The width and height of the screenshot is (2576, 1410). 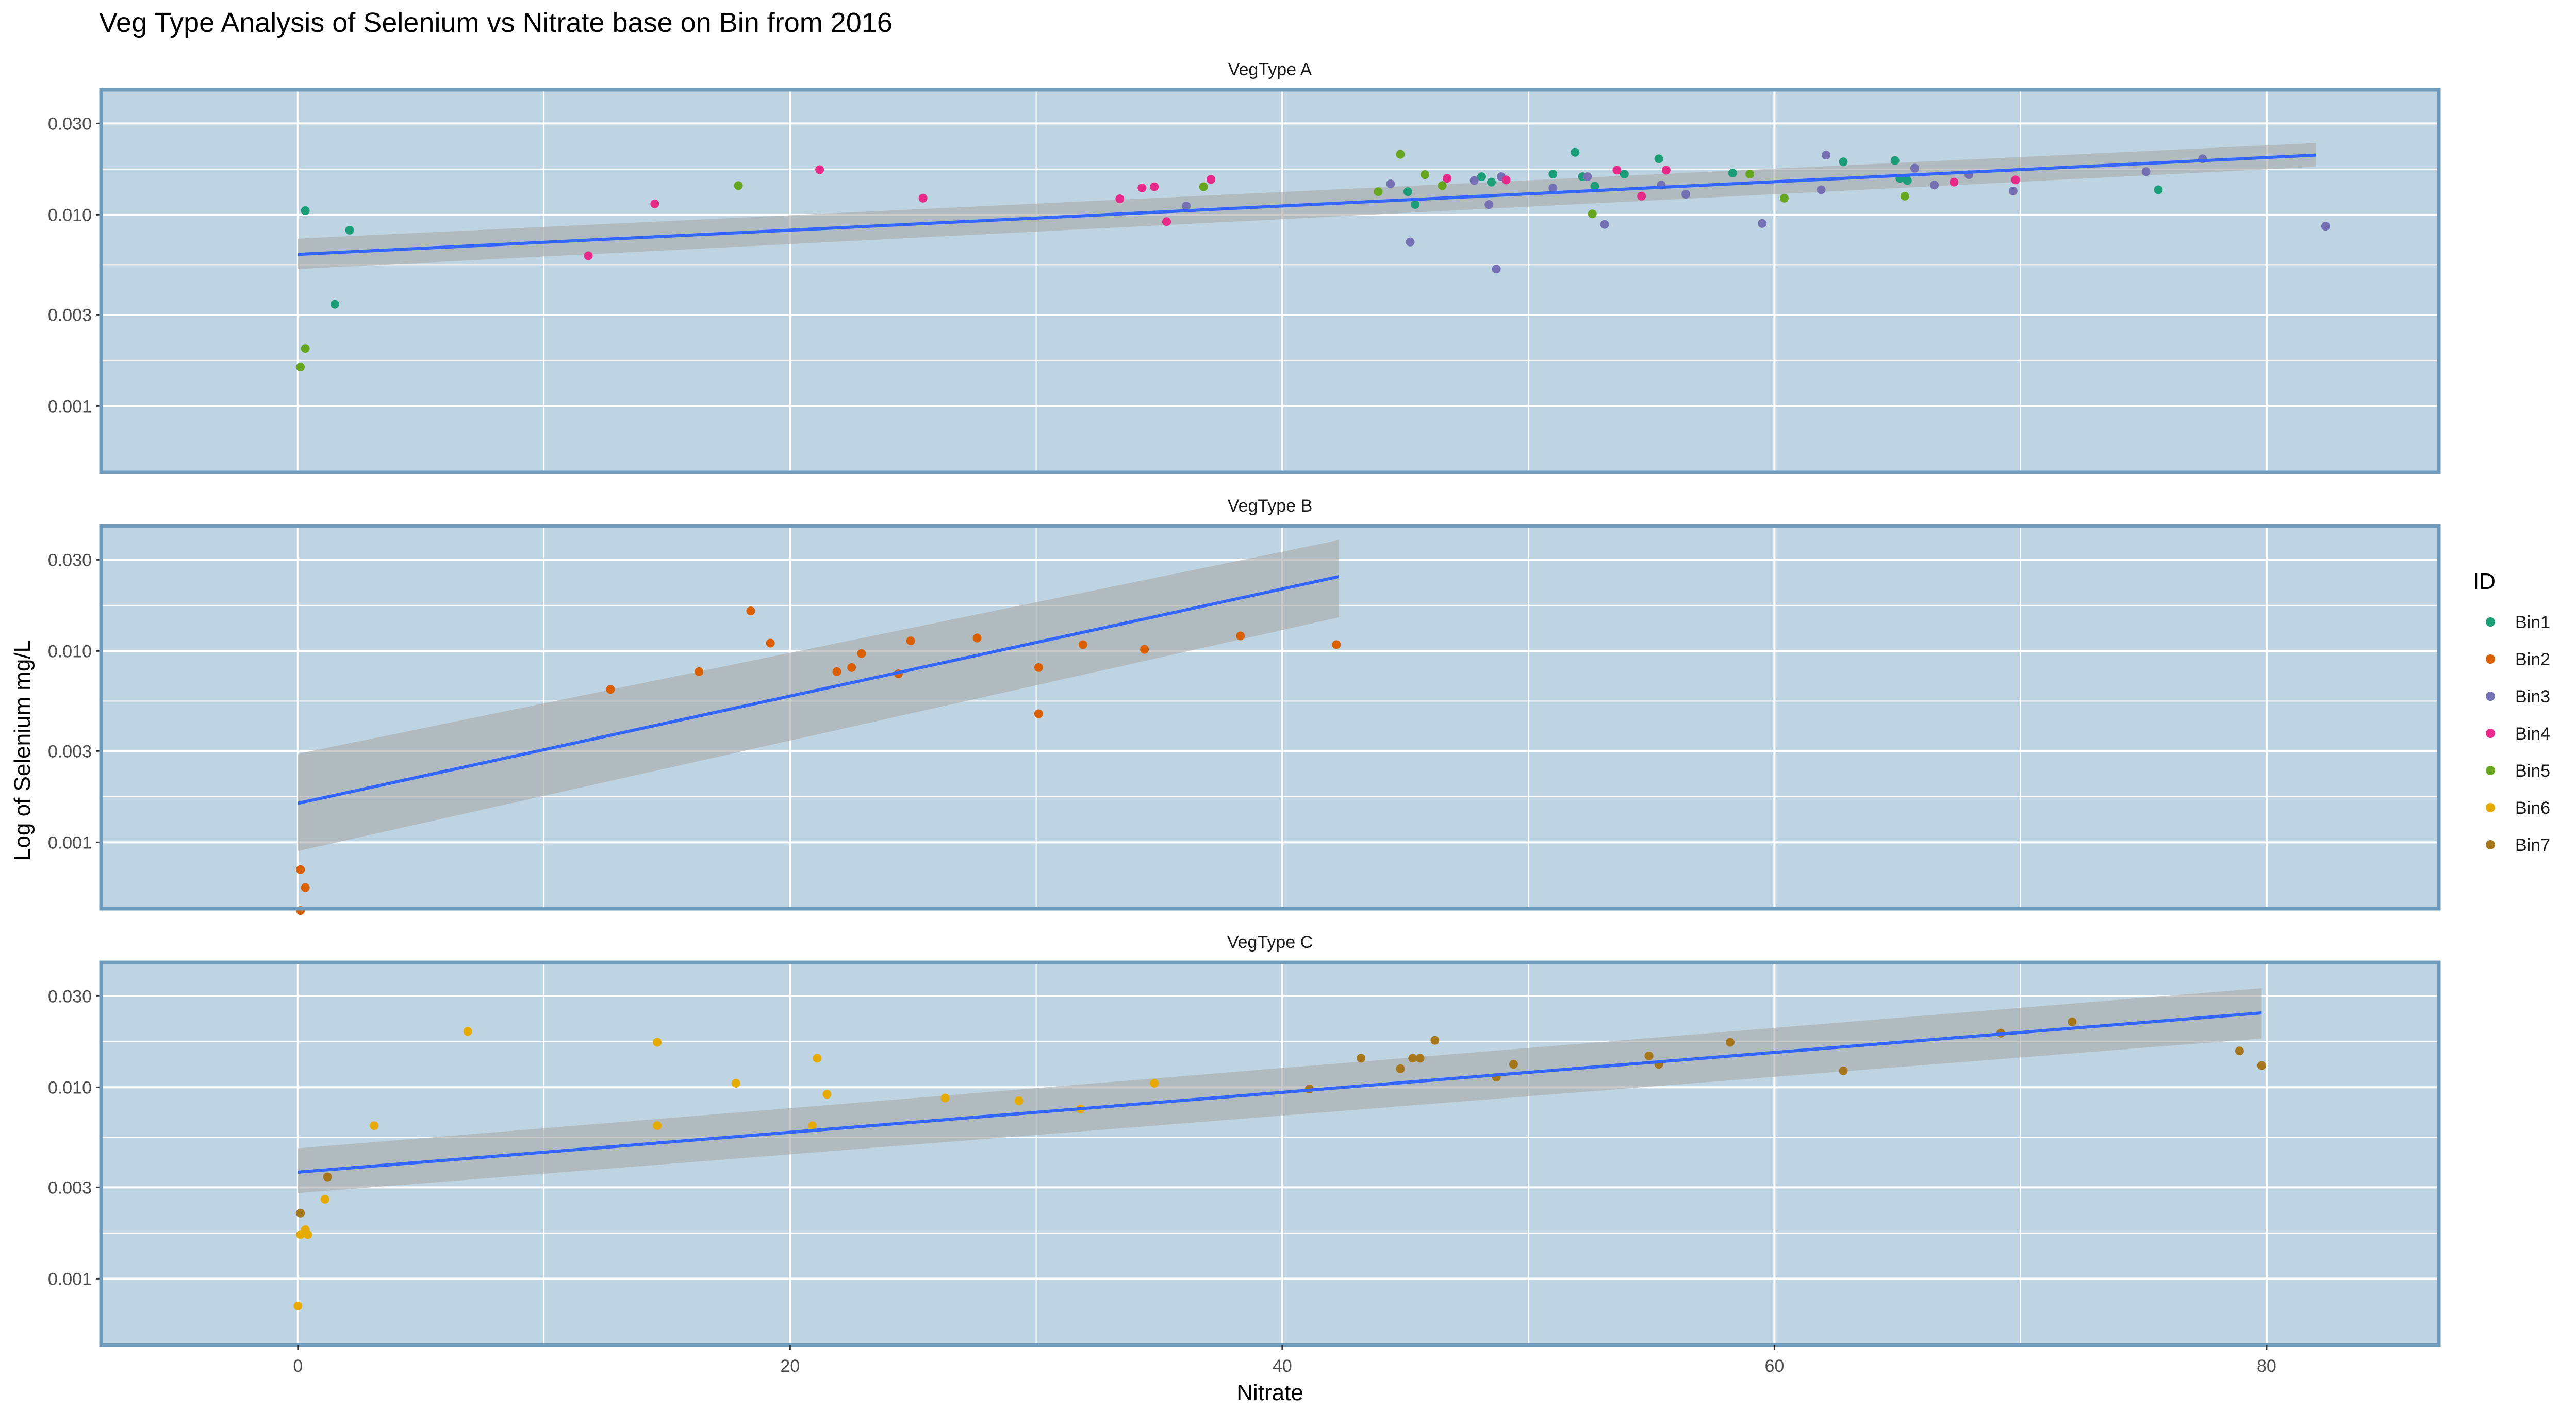 I want to click on panel-strip-label: VegType A, so click(x=1270, y=69).